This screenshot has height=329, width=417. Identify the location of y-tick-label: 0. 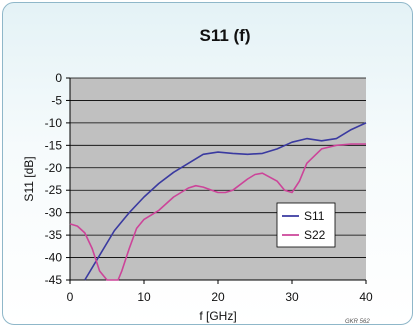
(58, 78).